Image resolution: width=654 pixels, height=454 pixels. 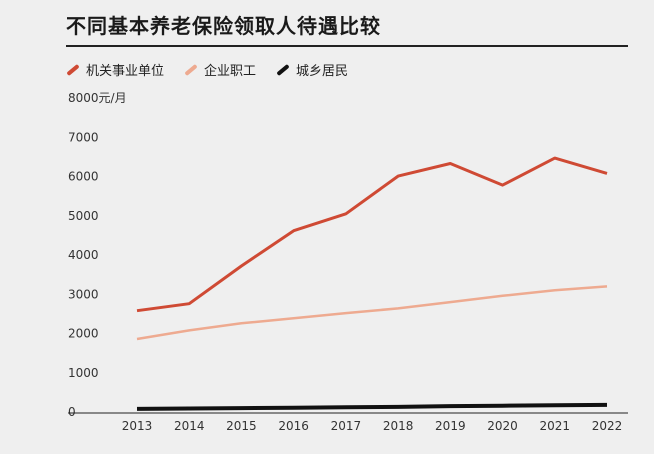 I want to click on y-tick-label: 4000, so click(x=83, y=255).